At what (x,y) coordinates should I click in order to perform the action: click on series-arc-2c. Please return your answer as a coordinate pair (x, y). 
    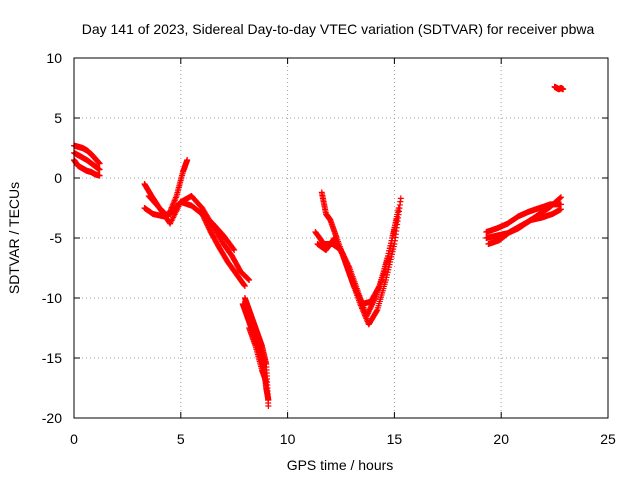
    Looking at the image, I should click on (199, 238).